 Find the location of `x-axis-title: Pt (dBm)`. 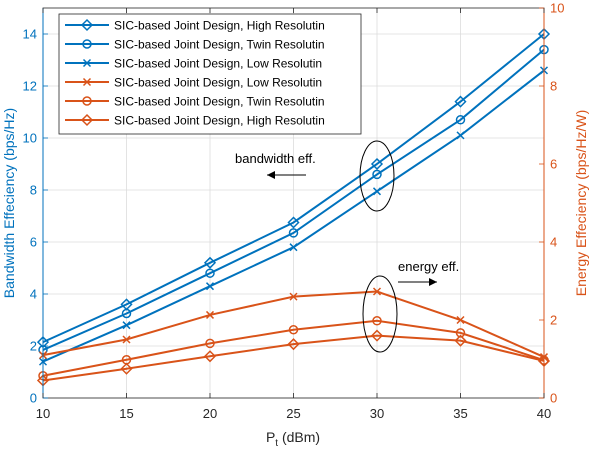

x-axis-title: Pt (dBm) is located at coordinates (293, 439).